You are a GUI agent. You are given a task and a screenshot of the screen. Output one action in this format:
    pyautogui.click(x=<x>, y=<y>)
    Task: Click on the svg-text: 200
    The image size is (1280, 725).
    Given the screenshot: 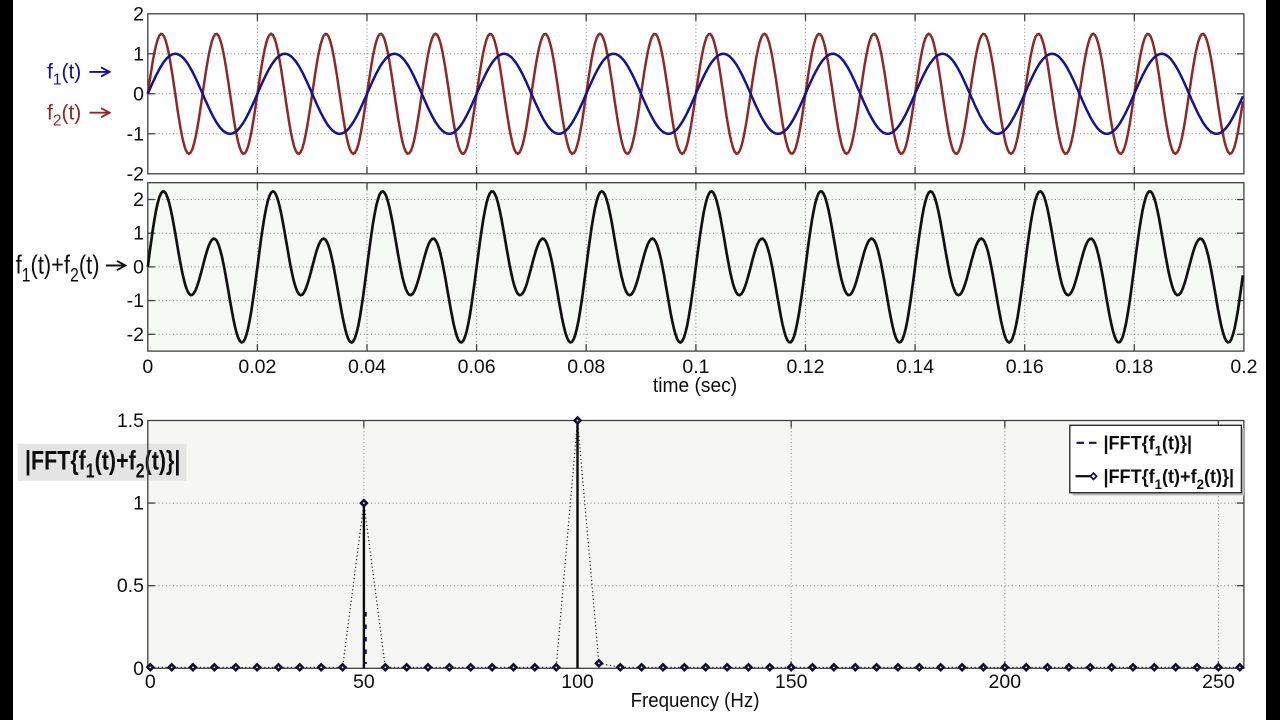 What is the action you would take?
    pyautogui.click(x=1005, y=682)
    